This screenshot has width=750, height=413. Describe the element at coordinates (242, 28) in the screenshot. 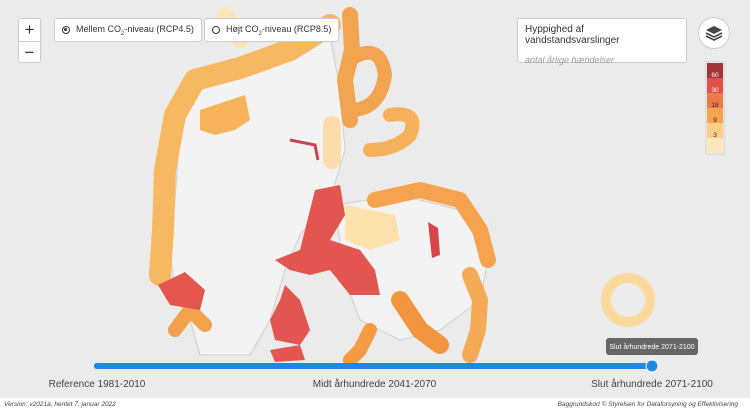

I see `label-part: Højt CO` at that location.